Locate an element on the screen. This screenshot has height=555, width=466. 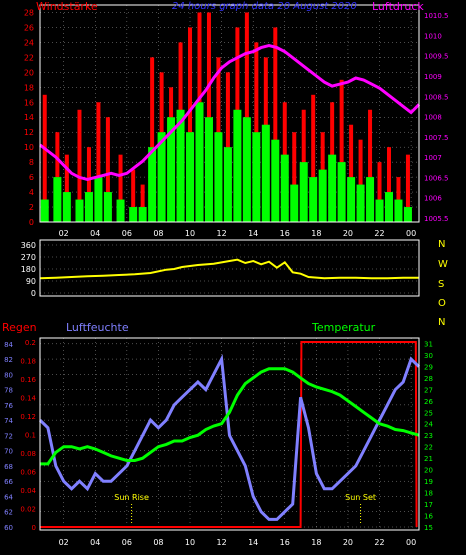
wind-tick-label: 22 is located at coordinates (29, 57).